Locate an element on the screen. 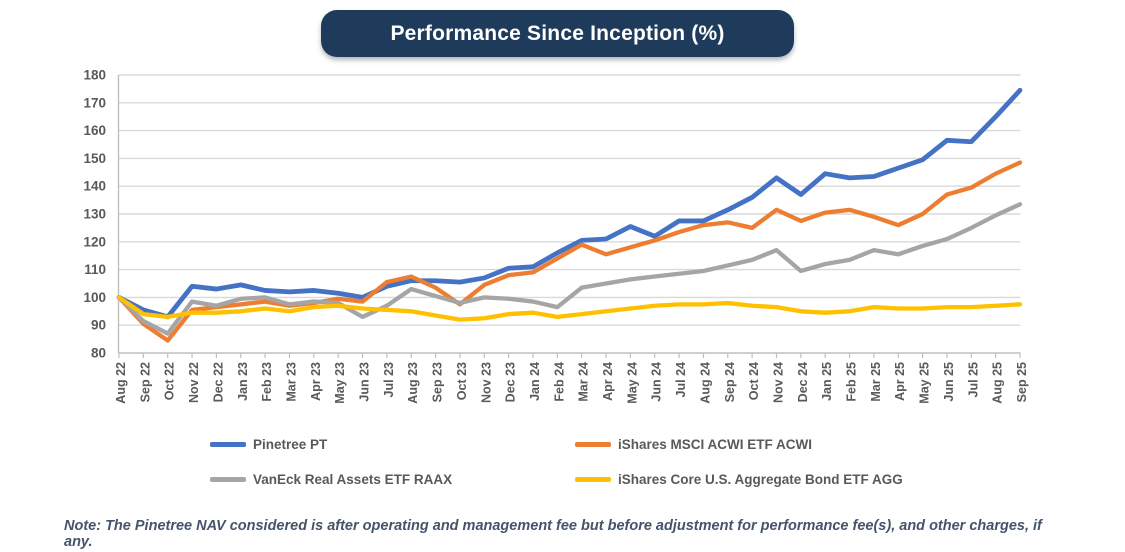  x-axis-label: Feb 25 is located at coordinates (852, 382).